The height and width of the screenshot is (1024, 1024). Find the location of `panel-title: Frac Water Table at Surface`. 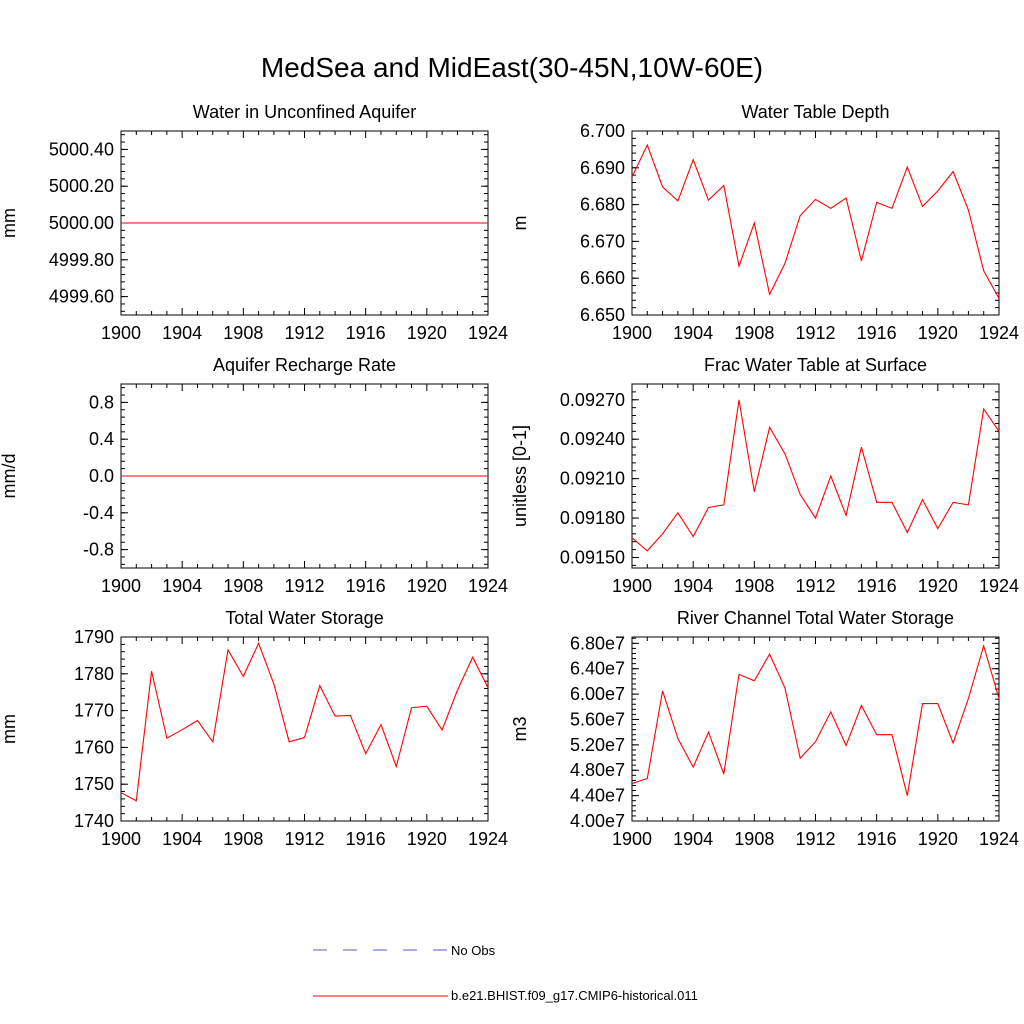

panel-title: Frac Water Table at Surface is located at coordinates (815, 365).